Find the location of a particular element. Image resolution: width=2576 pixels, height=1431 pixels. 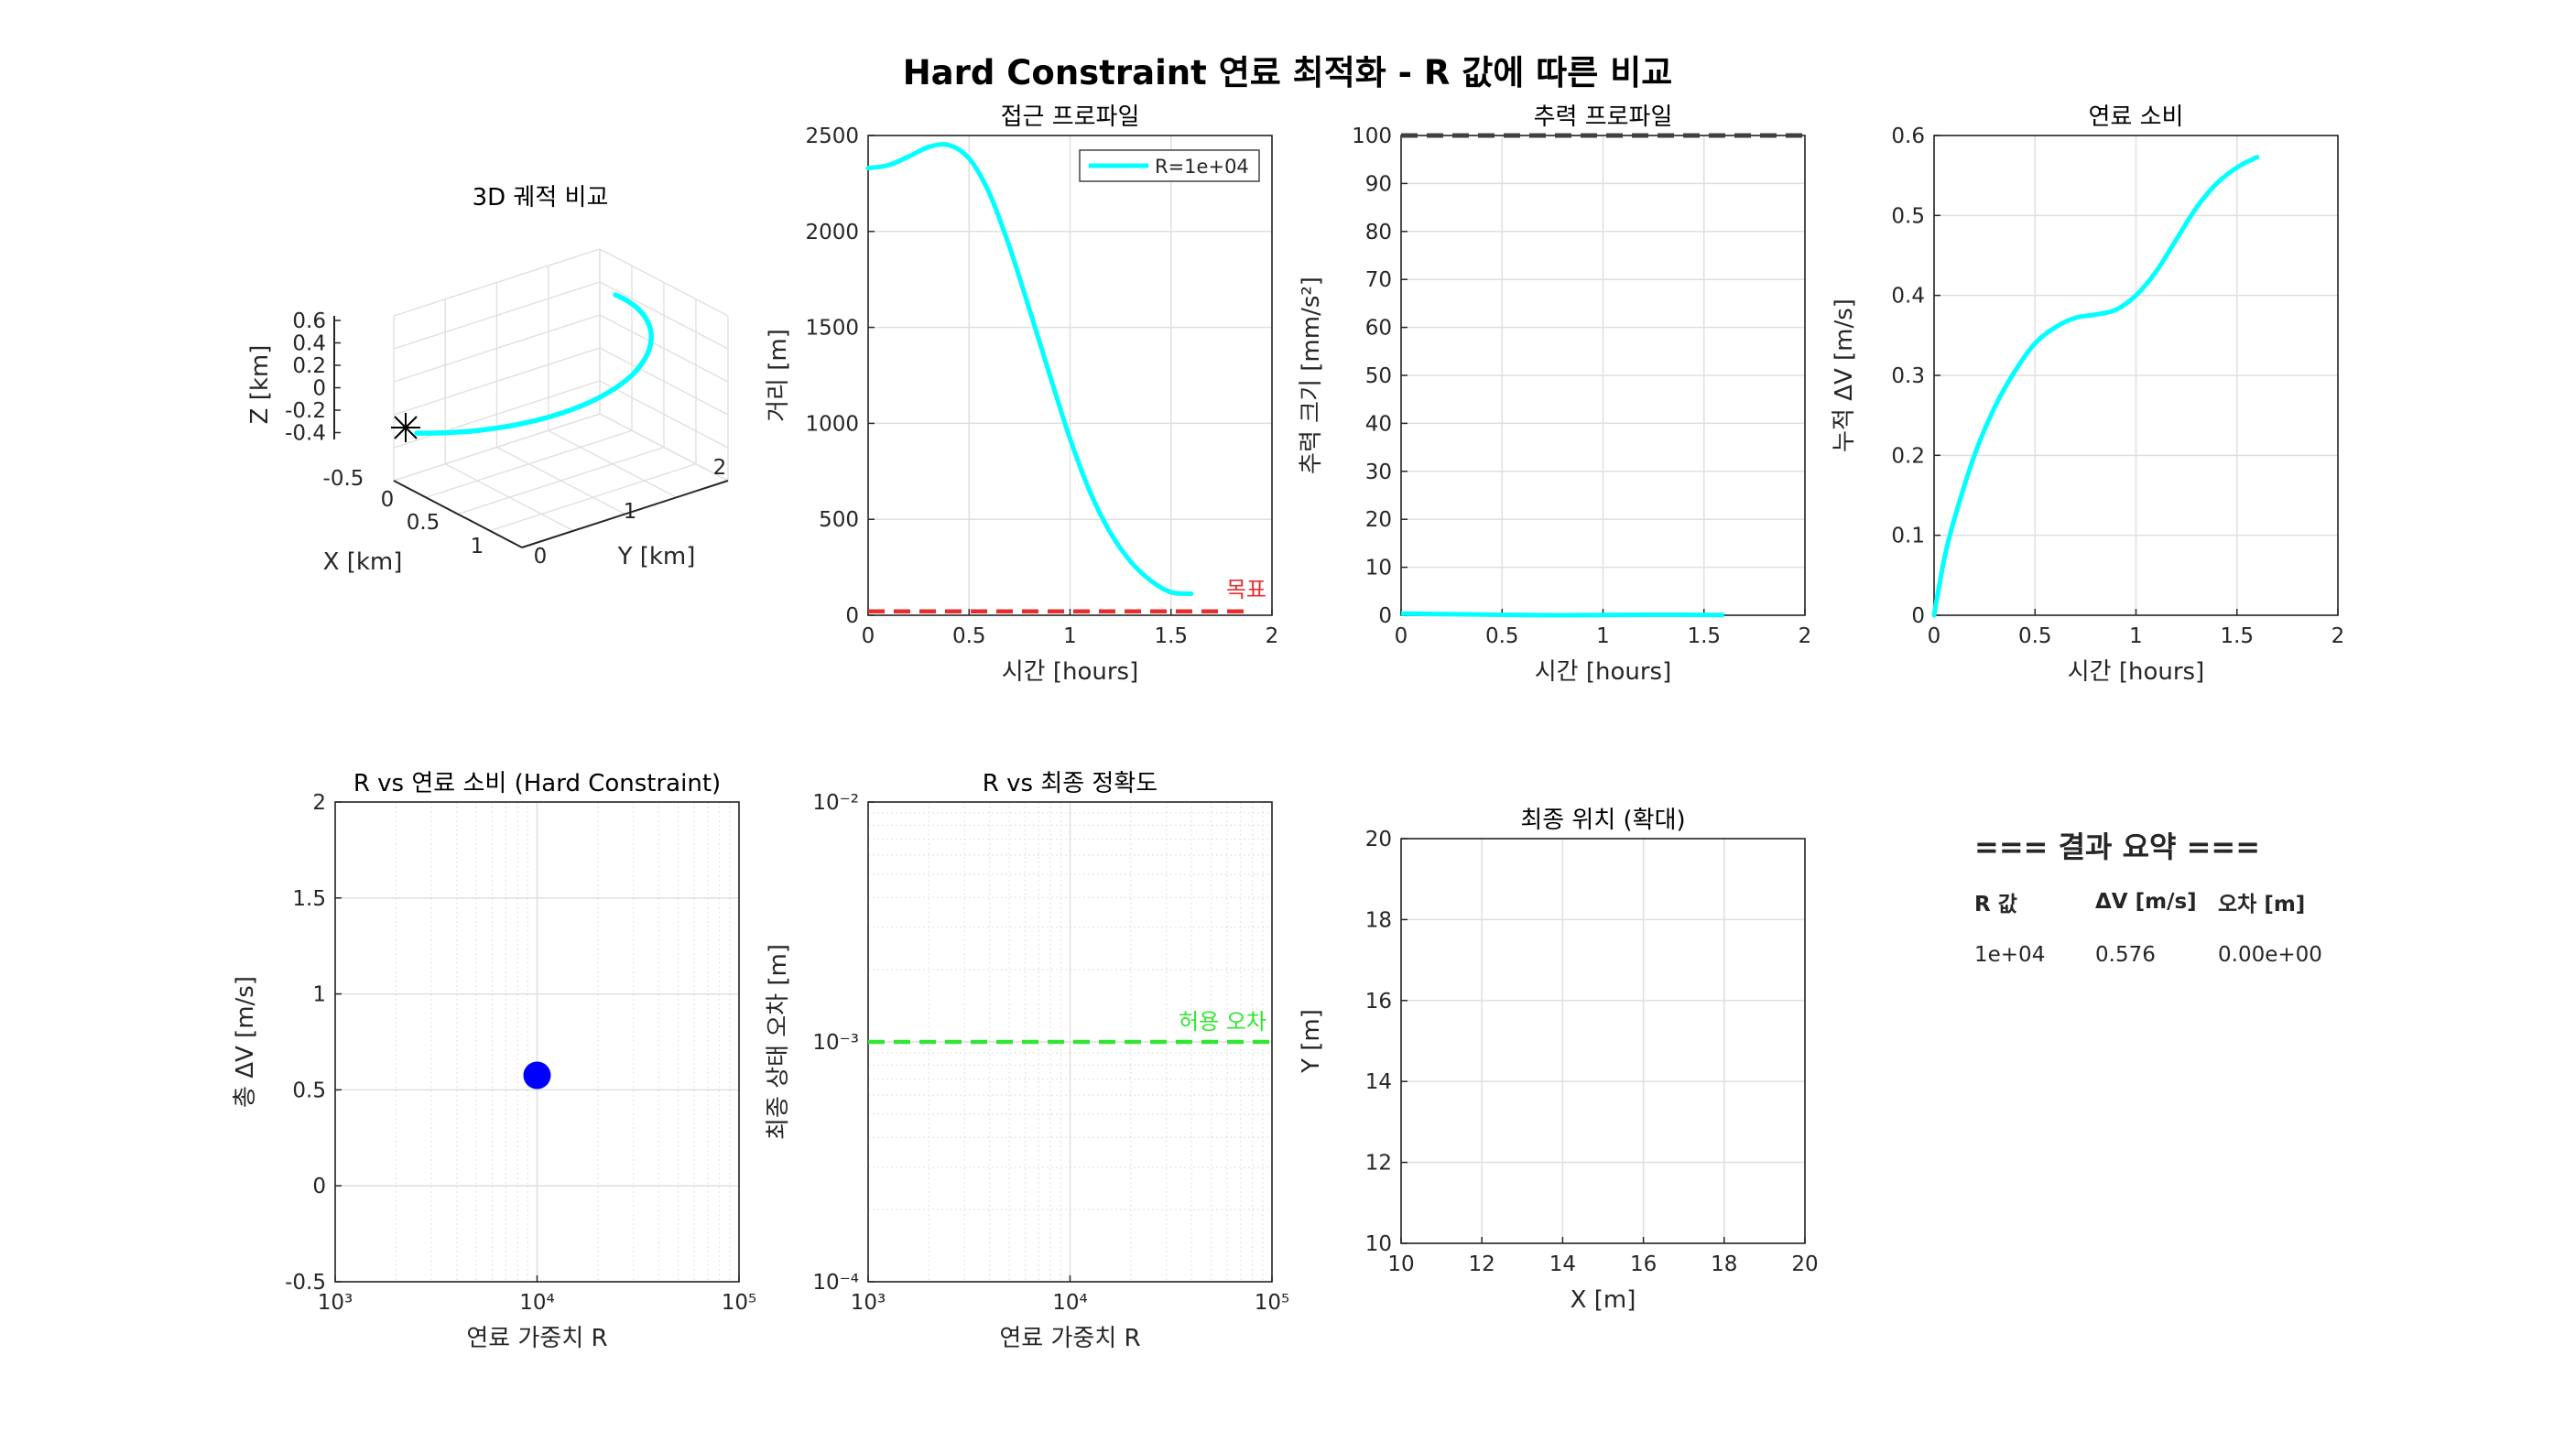

legend-label: R=1e+04 is located at coordinates (1202, 167).